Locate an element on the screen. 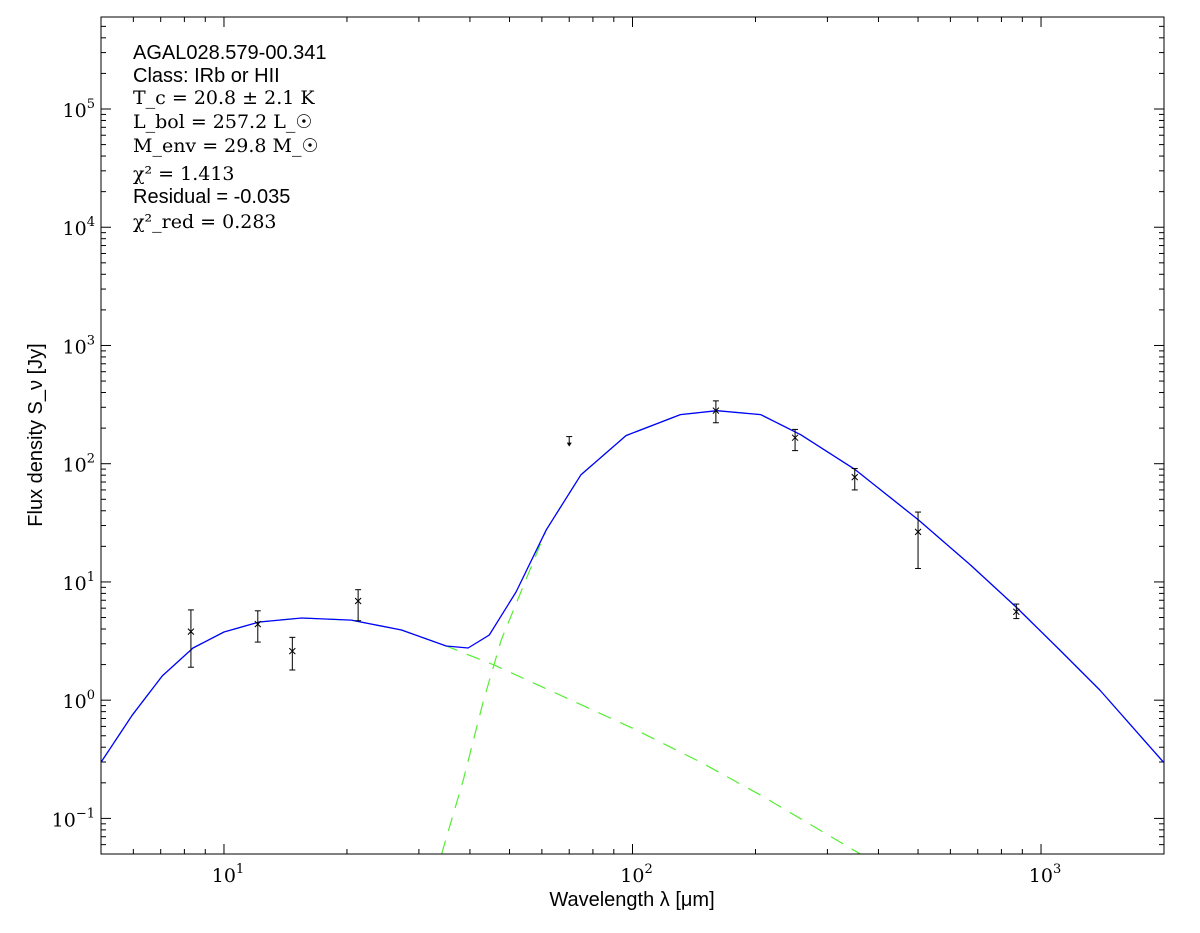 This screenshot has height=933, width=1200. y-tick-label: 10⁴ is located at coordinates (79, 227).